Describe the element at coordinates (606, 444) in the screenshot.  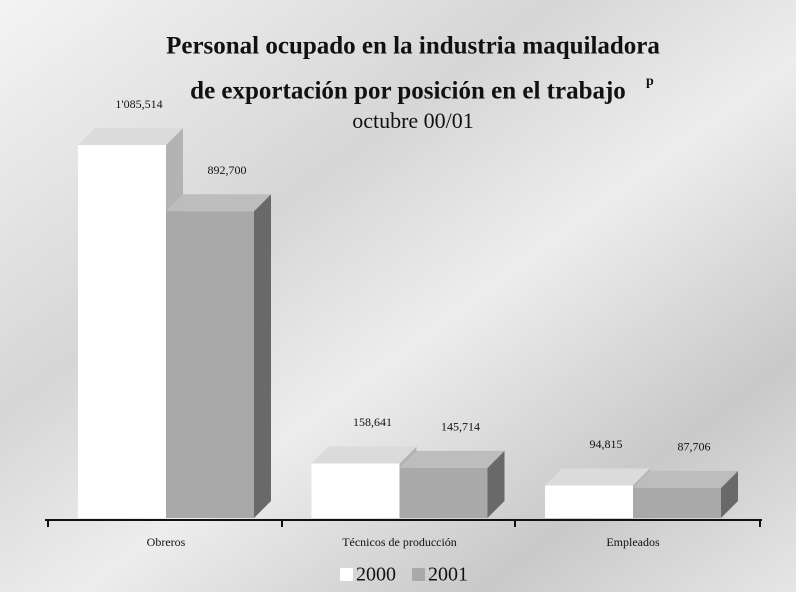
I see `data-label: 94,815` at that location.